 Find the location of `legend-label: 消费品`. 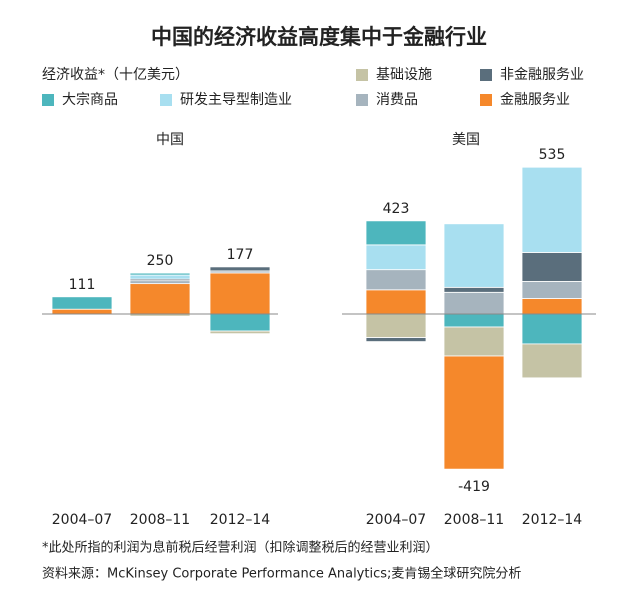

legend-label: 消费品 is located at coordinates (397, 100).